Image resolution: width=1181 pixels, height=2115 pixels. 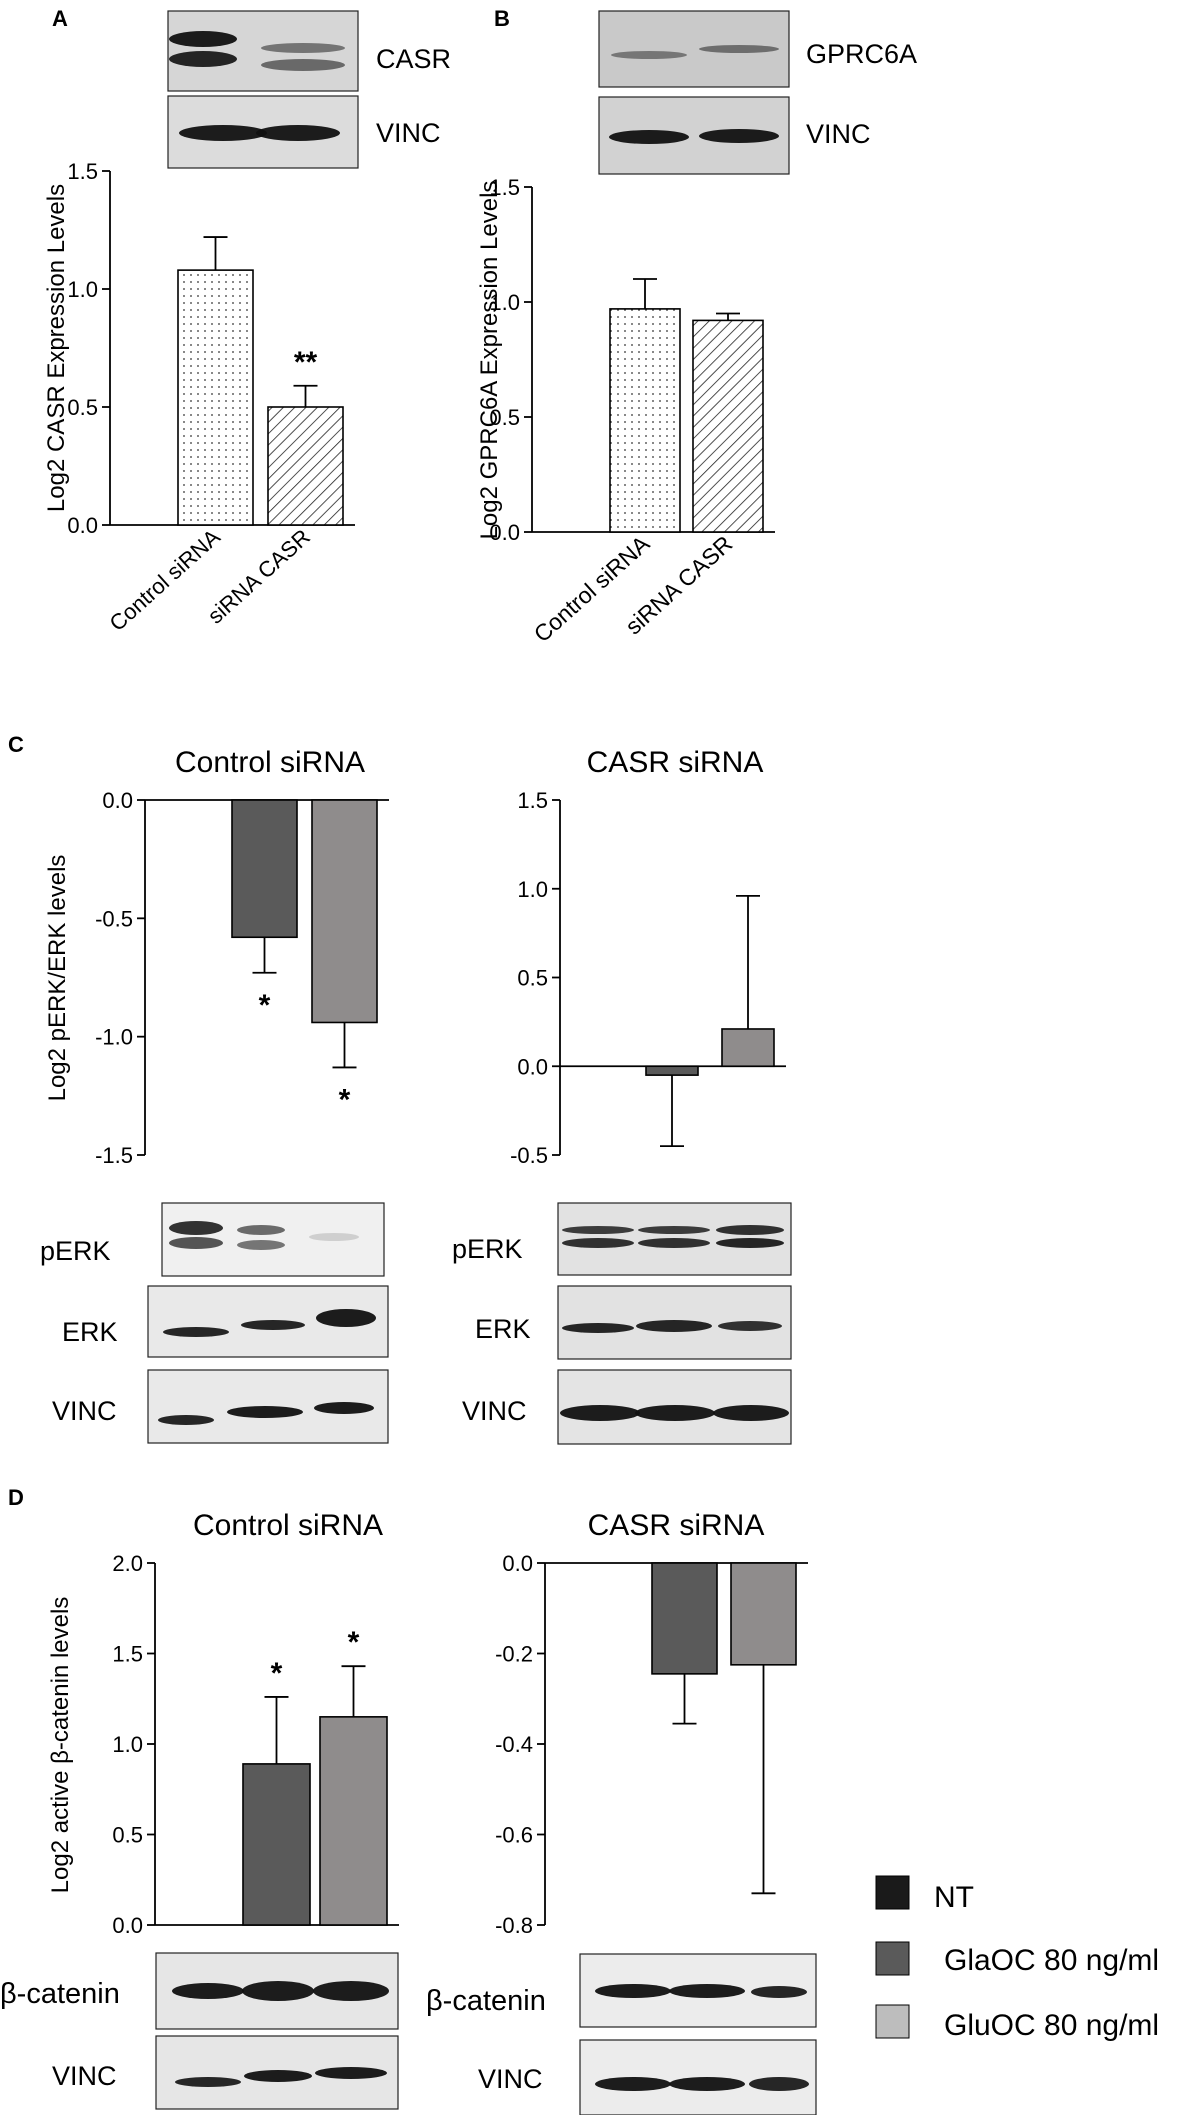 What do you see at coordinates (127, 1835) in the screenshot?
I see `y-tick-label-d-left: 0.5` at bounding box center [127, 1835].